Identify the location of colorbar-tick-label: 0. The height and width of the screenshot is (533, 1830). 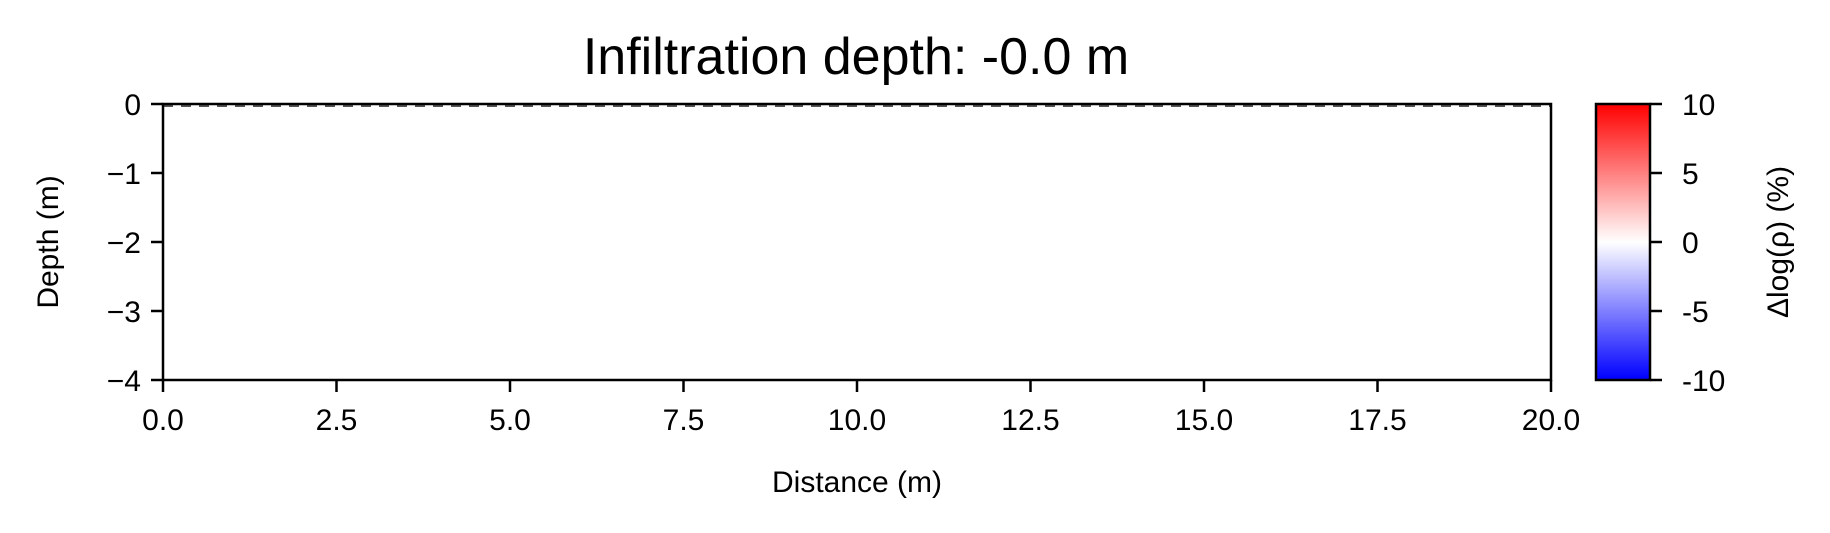
(1690, 243).